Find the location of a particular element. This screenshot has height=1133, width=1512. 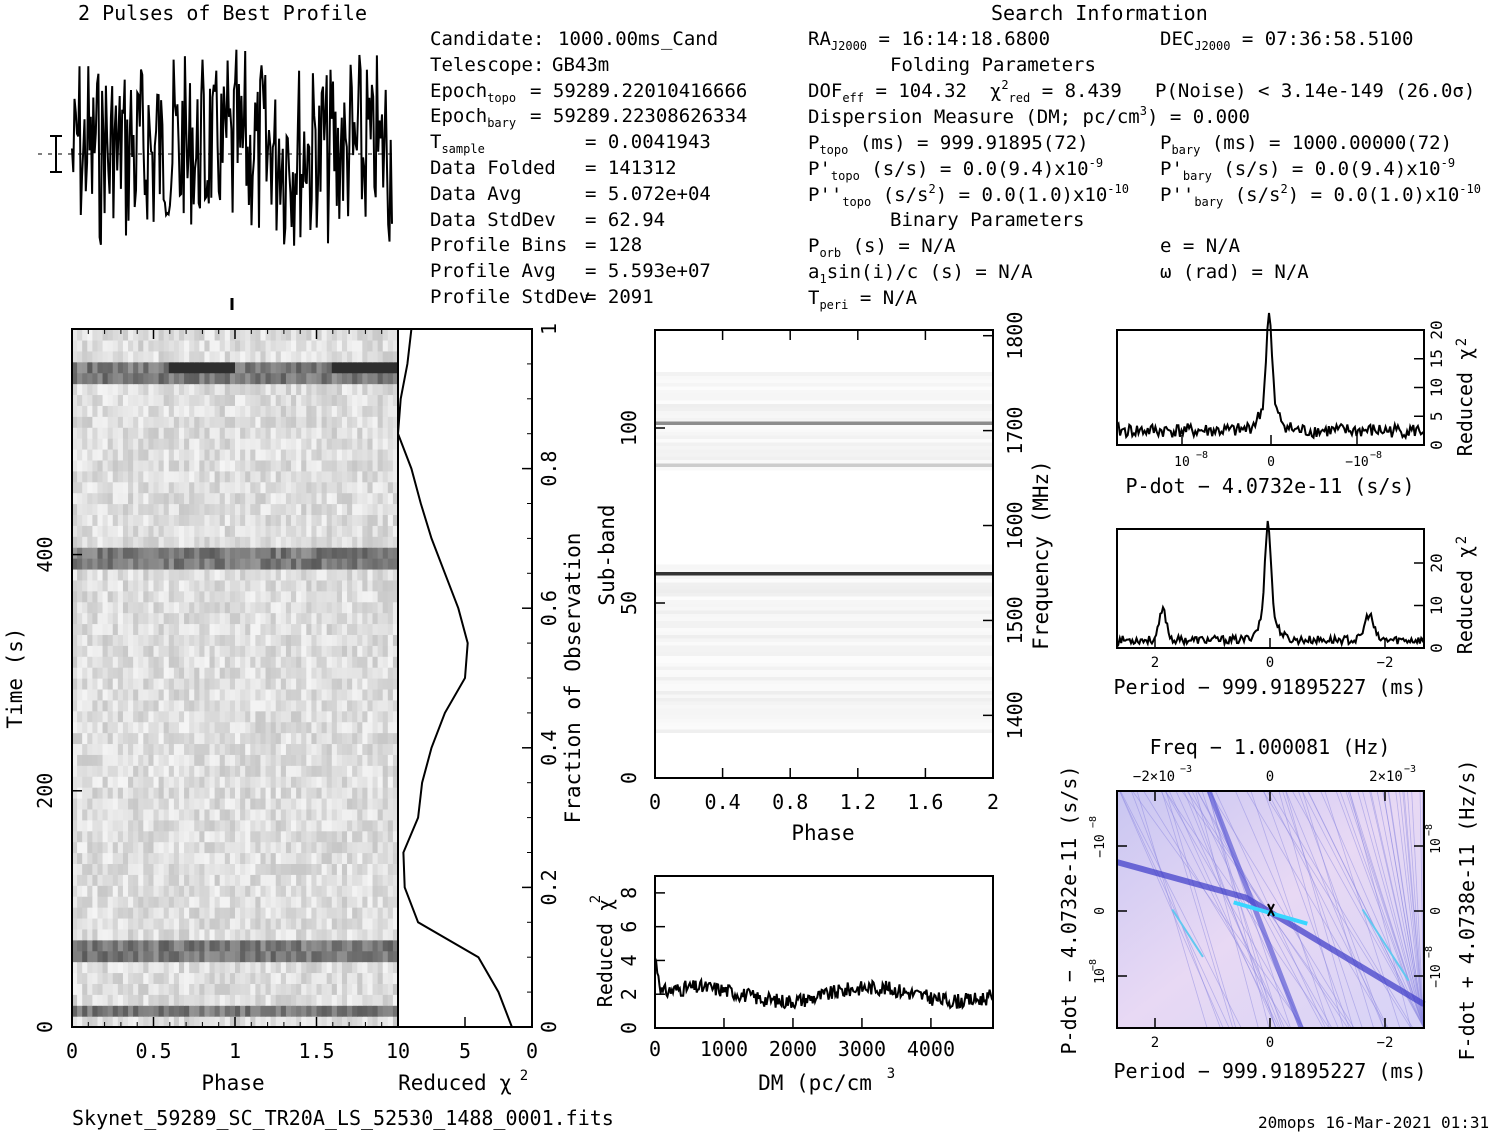

x-tick-label: 10 is located at coordinates (398, 1051).